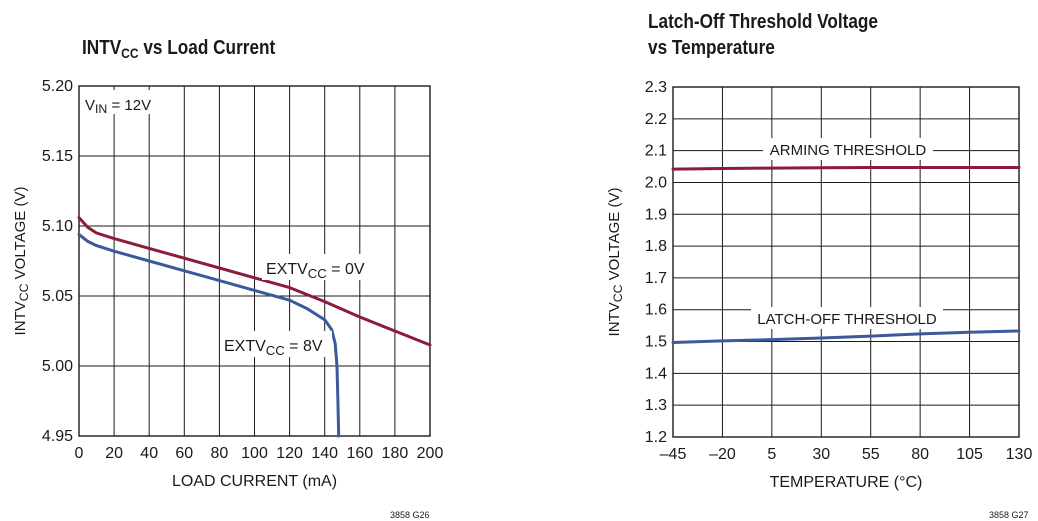  Describe the element at coordinates (57, 366) in the screenshot. I see `y-tick-label: 5.00` at that location.